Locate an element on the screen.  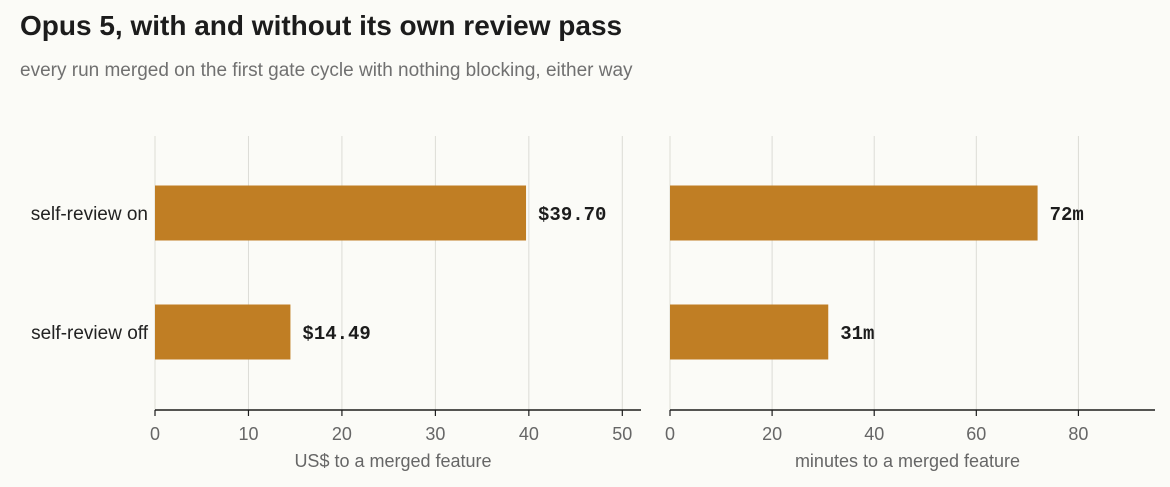
tick-label-2-3: 60 is located at coordinates (976, 434).